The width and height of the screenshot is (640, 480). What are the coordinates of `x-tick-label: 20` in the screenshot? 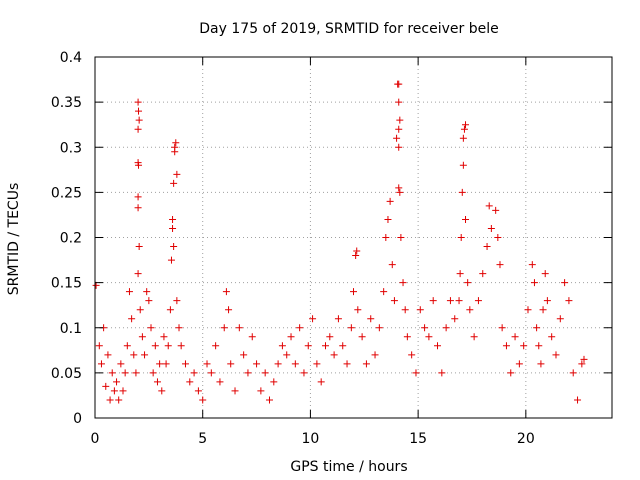 It's located at (526, 439).